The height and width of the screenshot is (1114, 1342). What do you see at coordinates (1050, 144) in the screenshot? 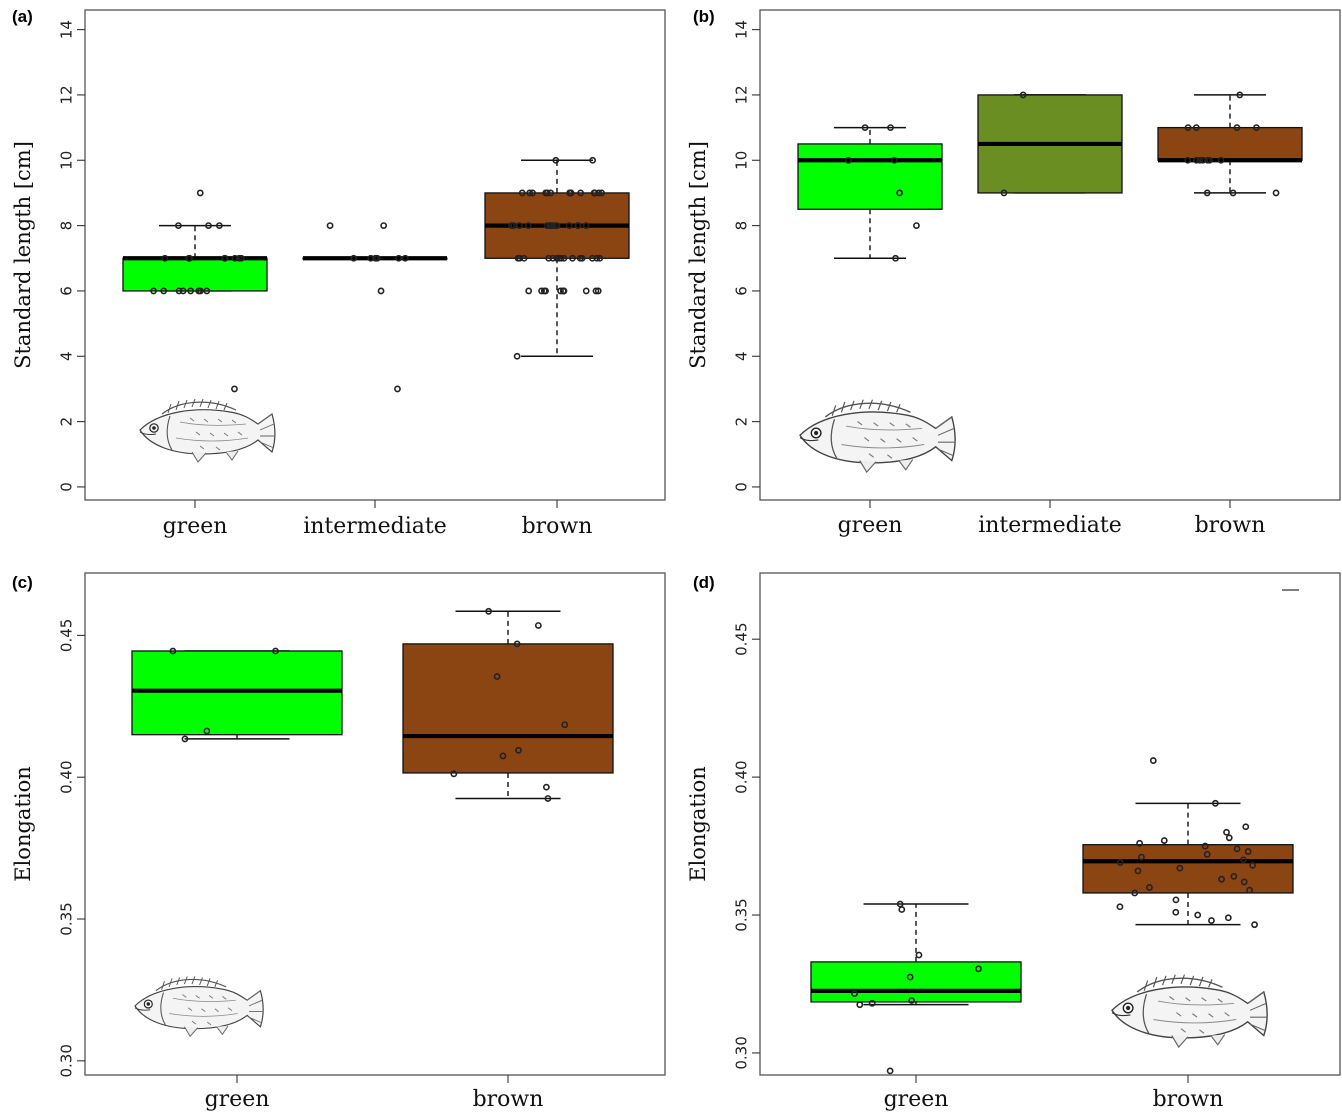
I see `box-intermediate` at bounding box center [1050, 144].